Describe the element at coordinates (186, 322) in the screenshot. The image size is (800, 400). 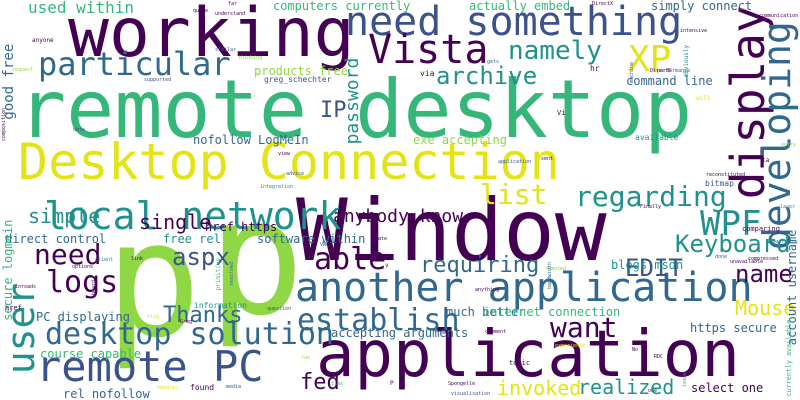
I see `word-cloud-term: Greg` at that location.